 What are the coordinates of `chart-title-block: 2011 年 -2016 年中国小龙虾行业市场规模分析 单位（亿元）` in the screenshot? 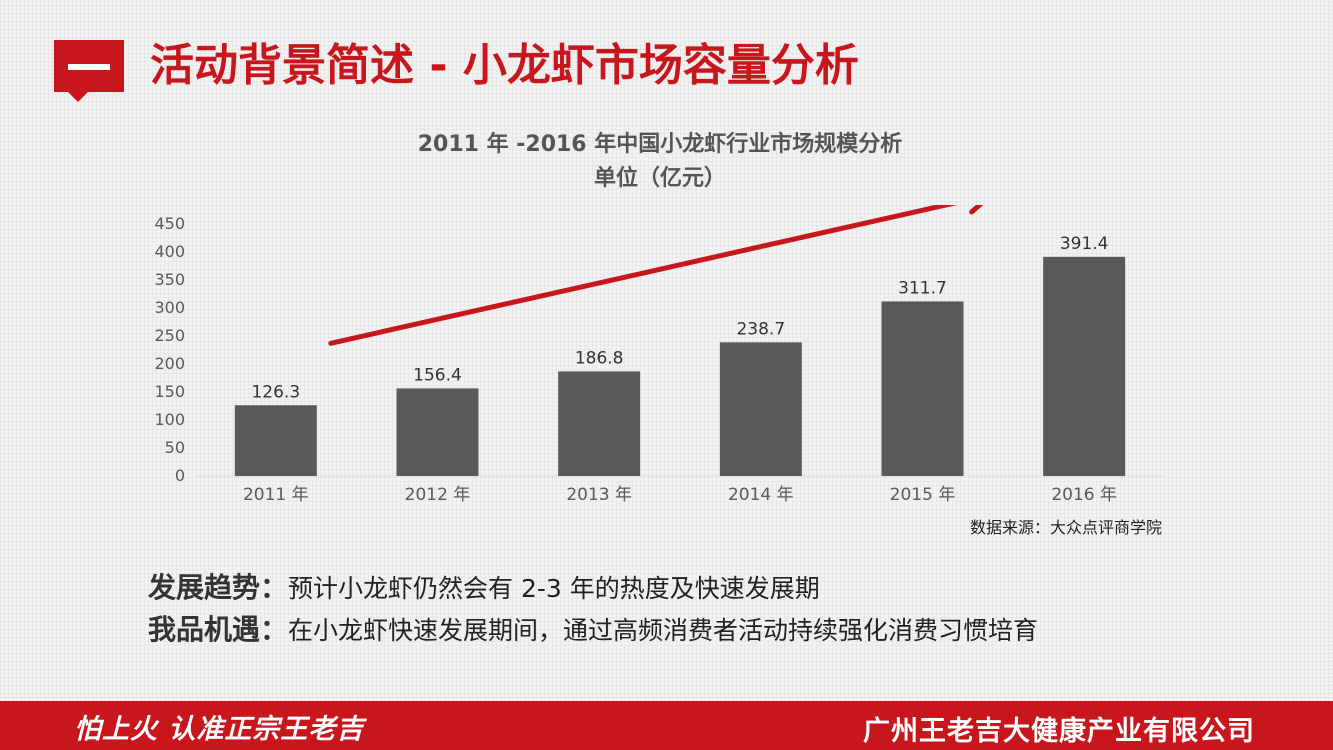 It's located at (660, 162).